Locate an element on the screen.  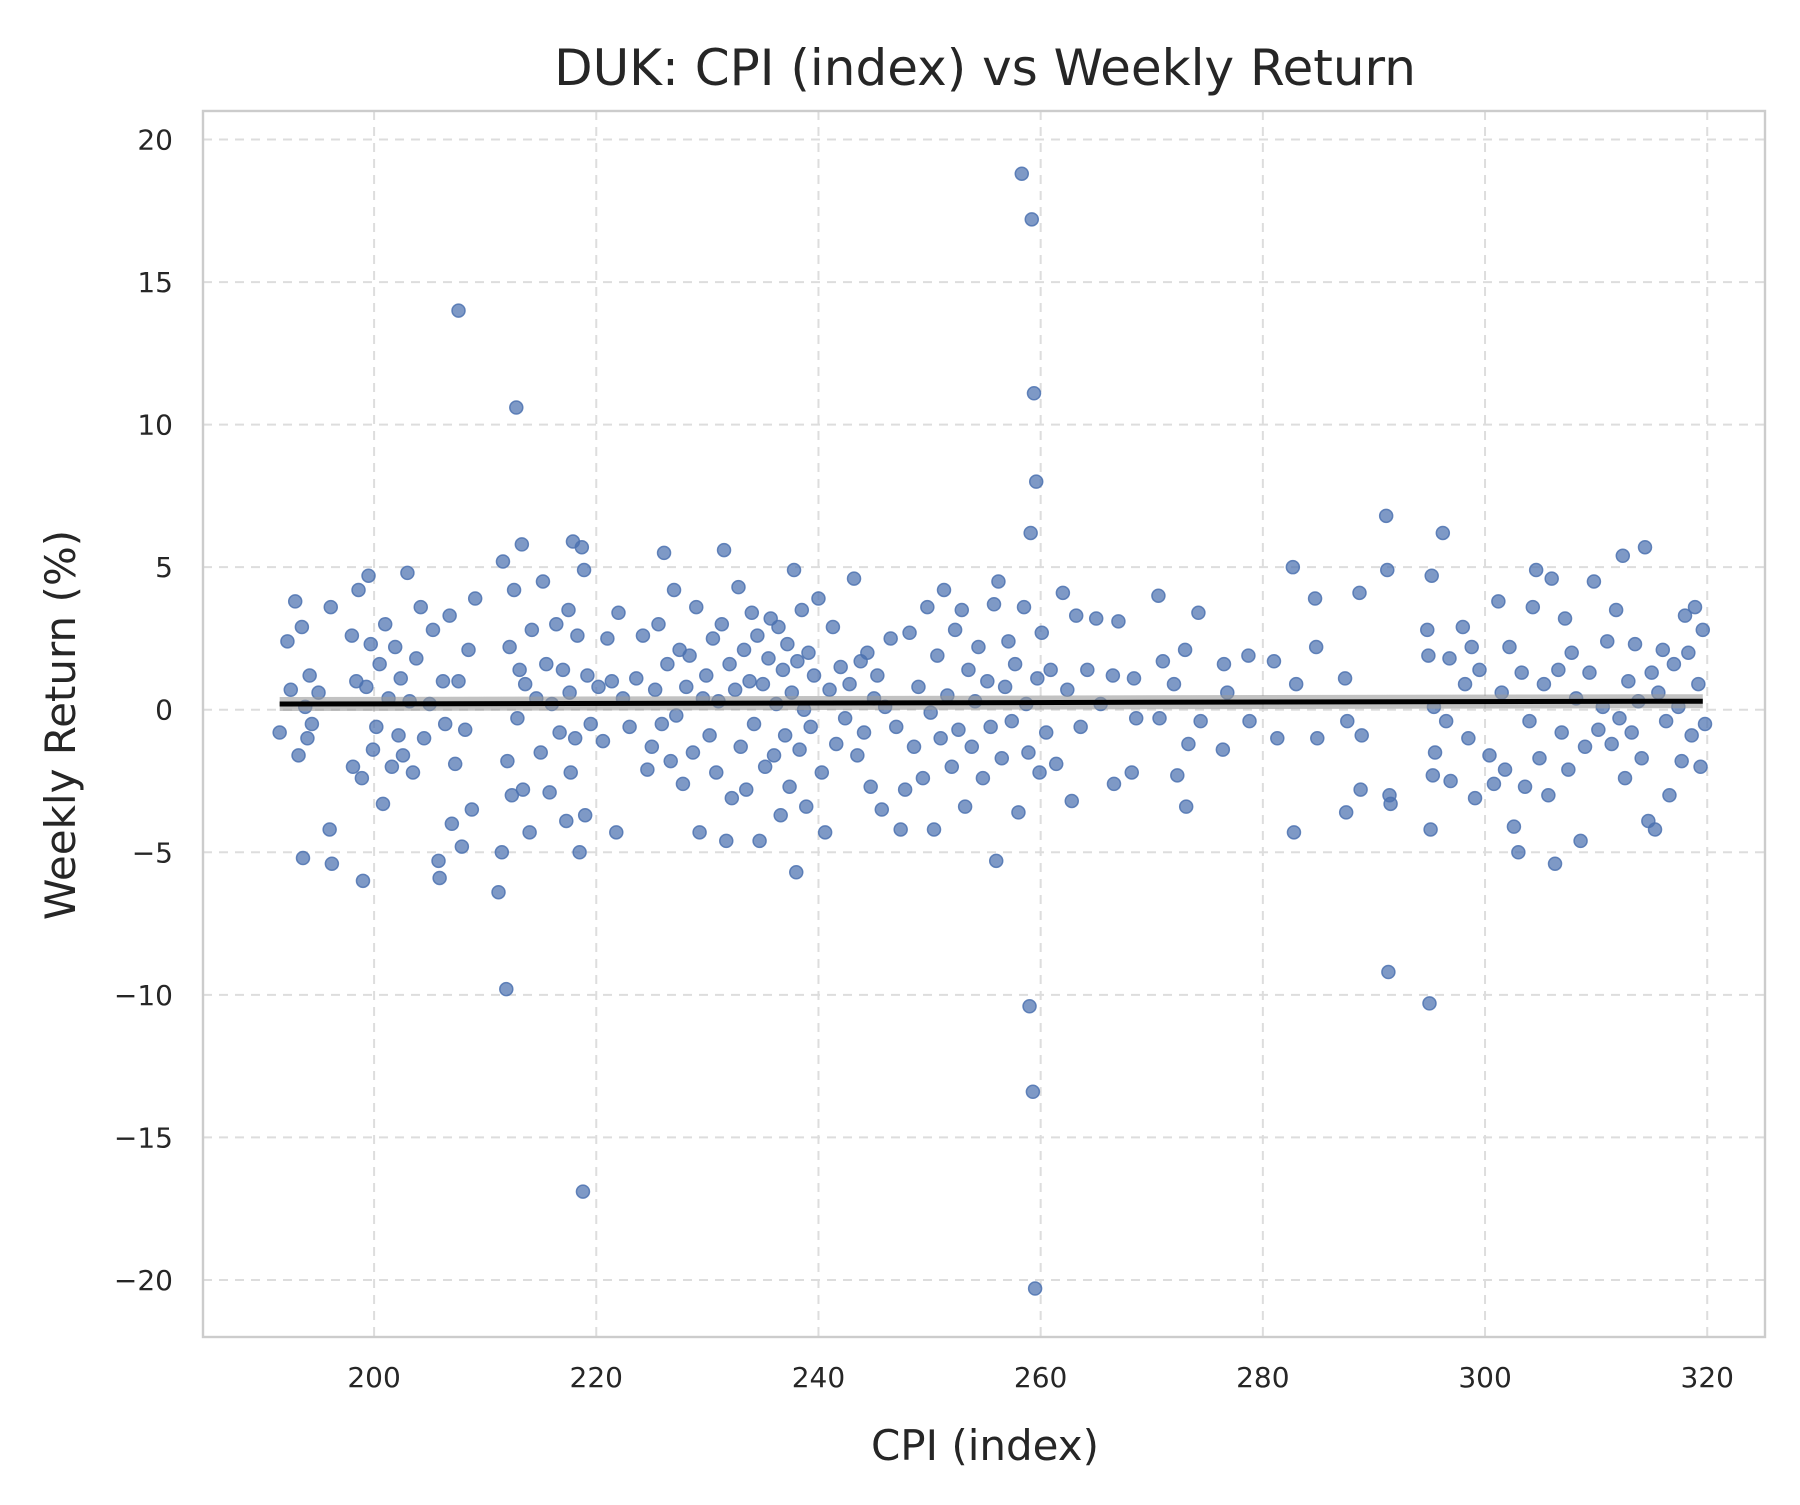
x-tick-label: 300 is located at coordinates (1484, 1377).